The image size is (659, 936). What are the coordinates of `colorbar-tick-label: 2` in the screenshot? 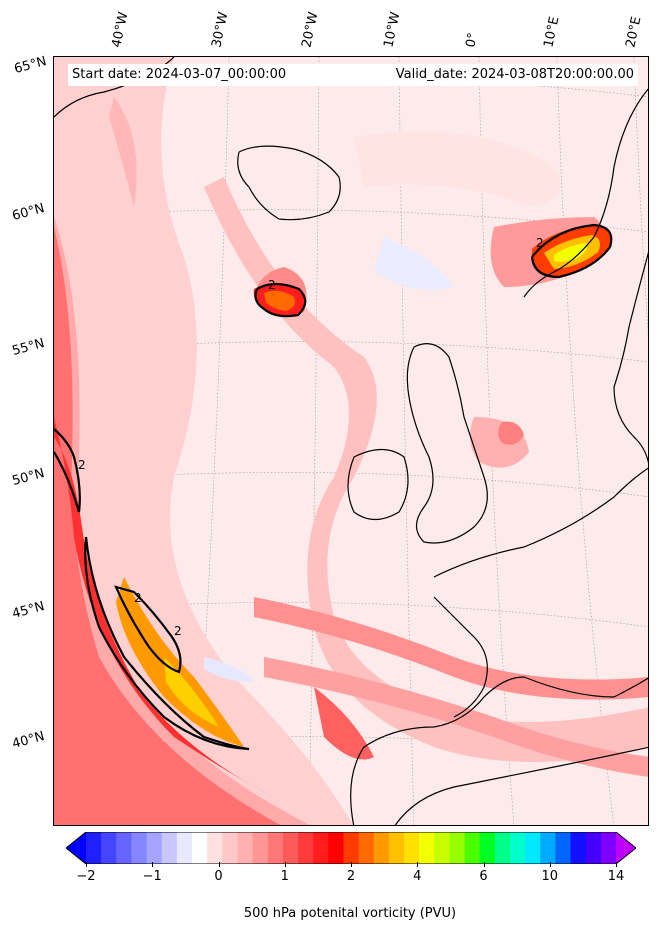 It's located at (351, 876).